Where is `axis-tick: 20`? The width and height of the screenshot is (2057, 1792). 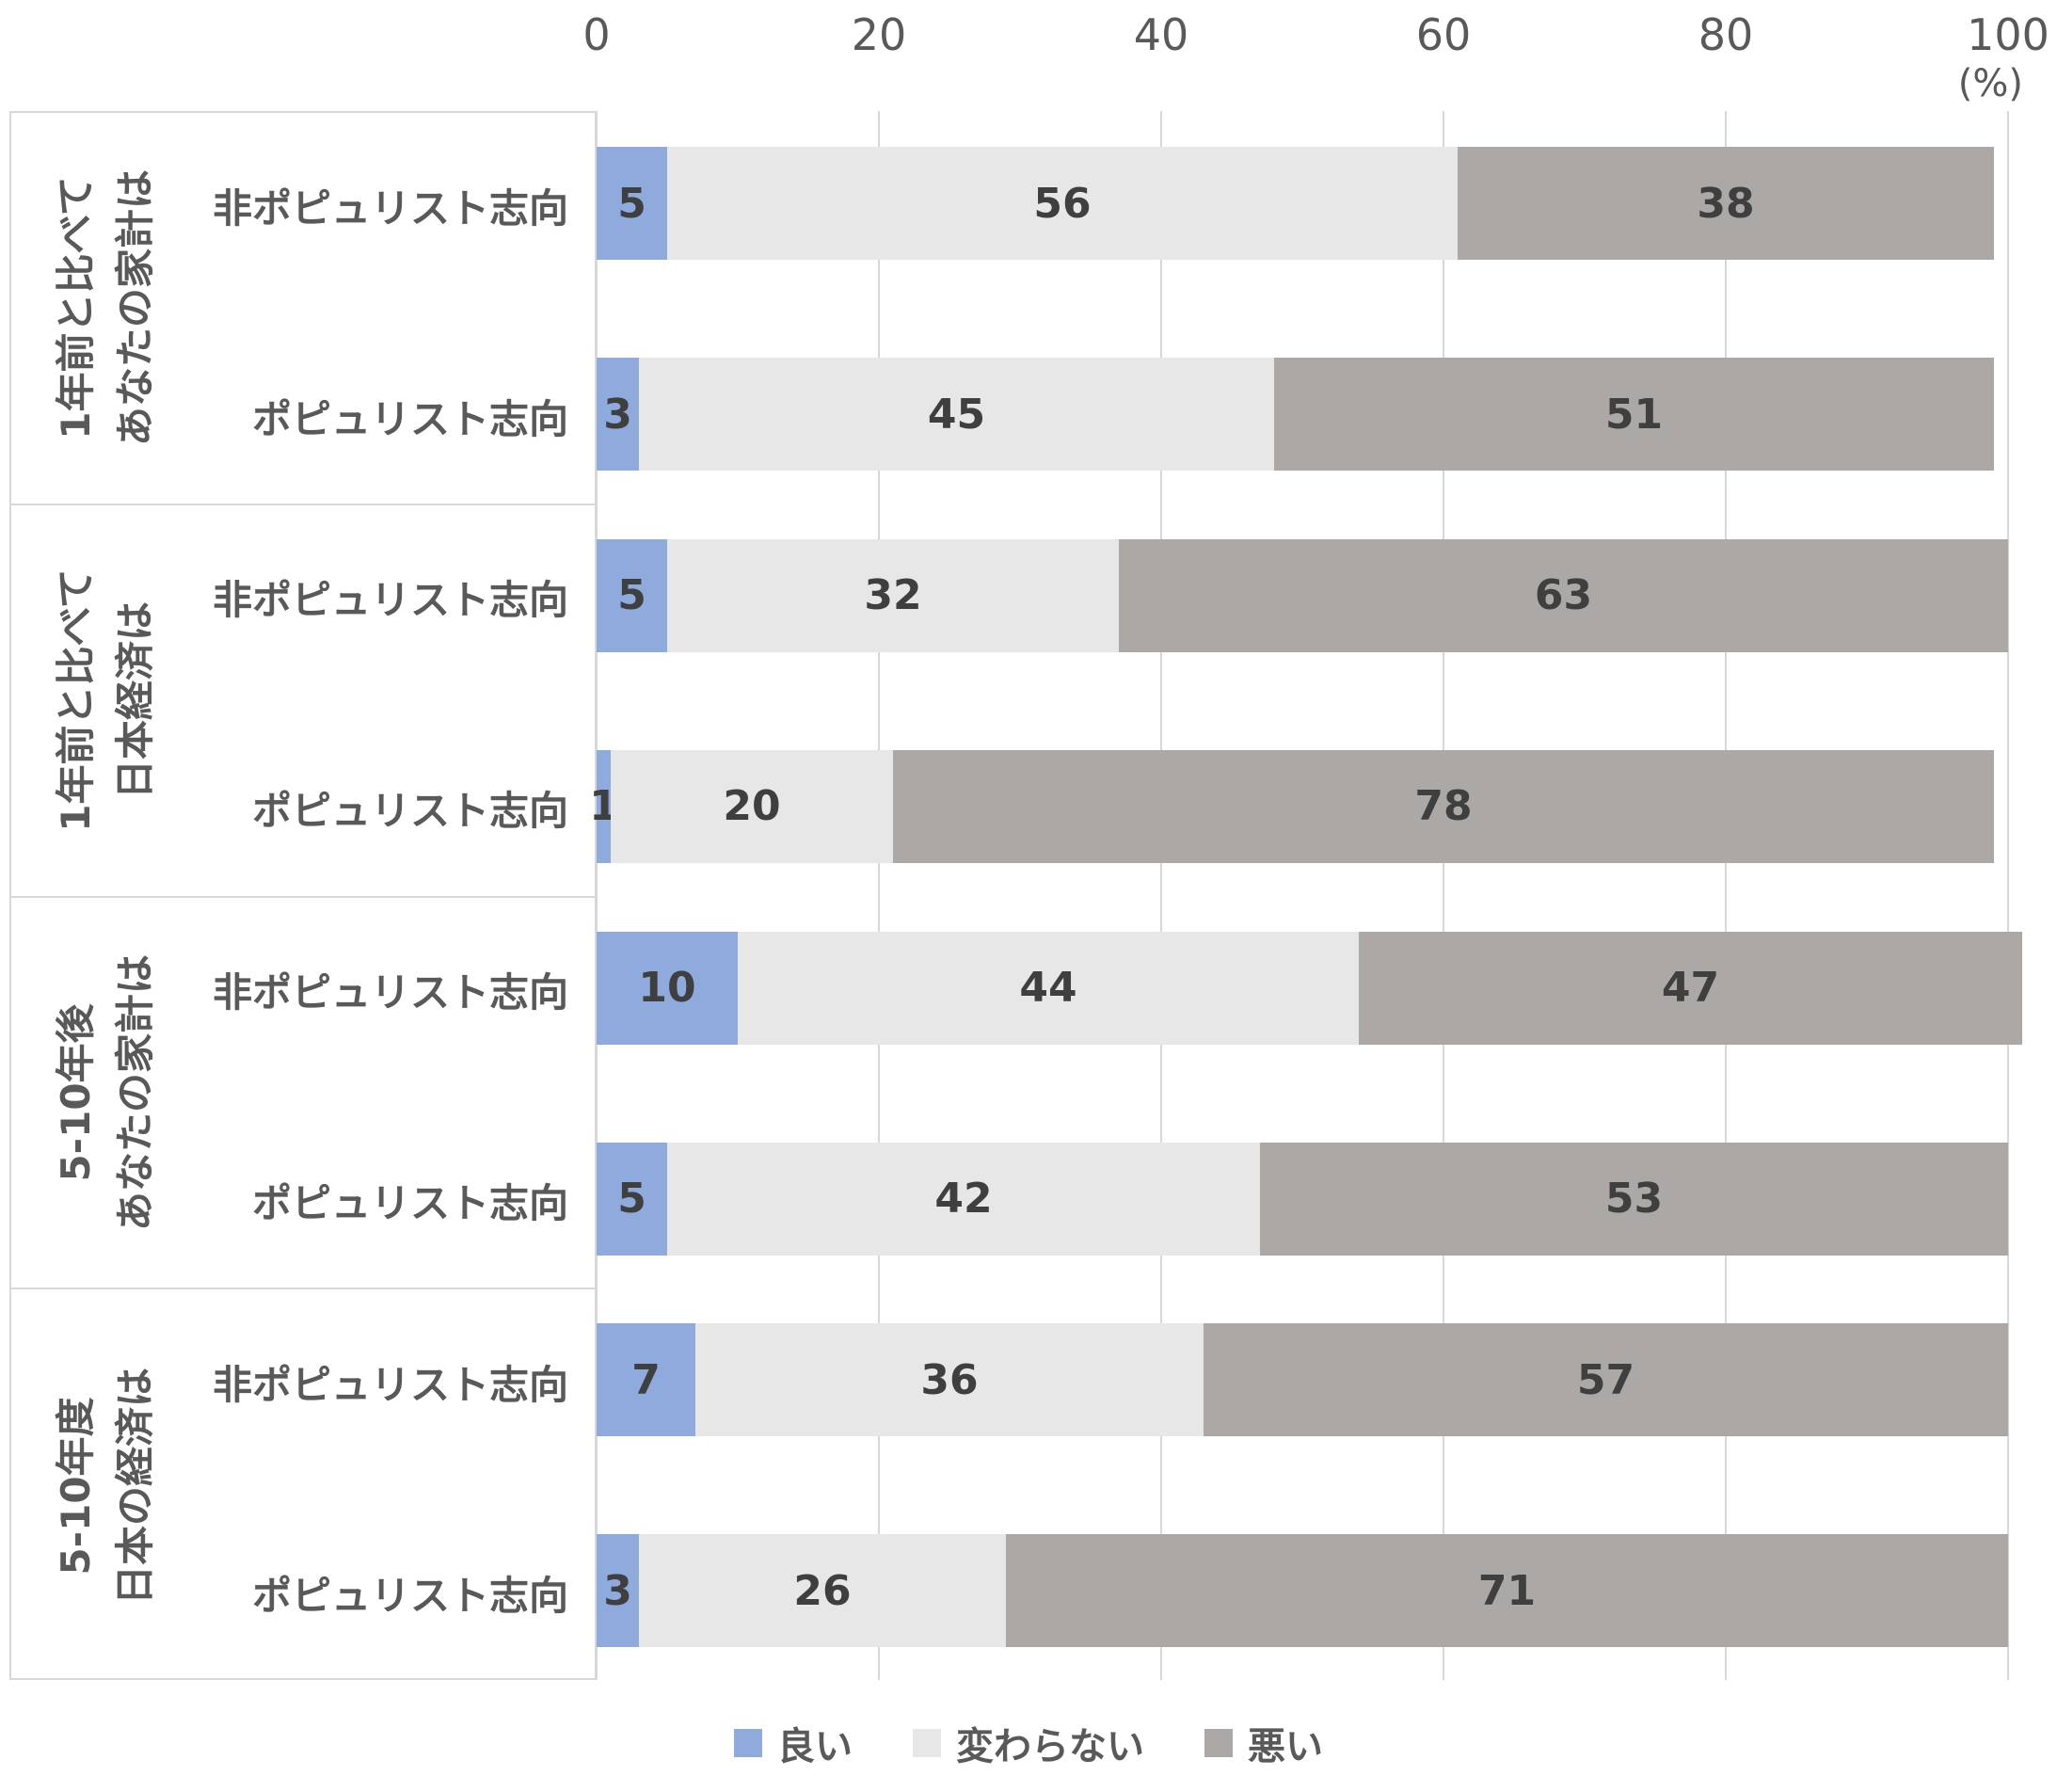 axis-tick: 20 is located at coordinates (879, 34).